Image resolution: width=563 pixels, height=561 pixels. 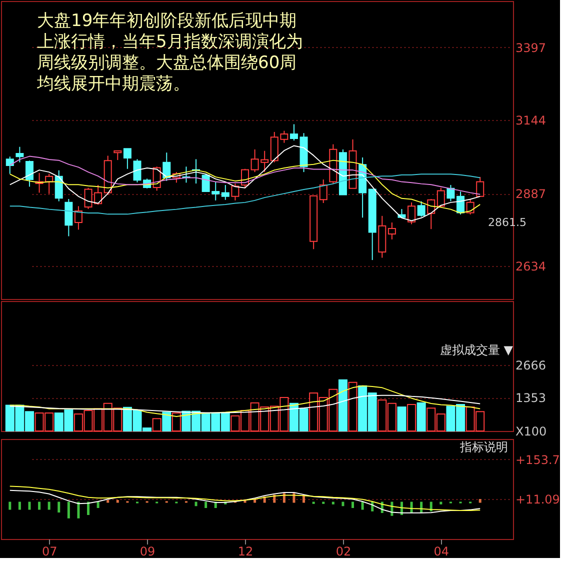 What do you see at coordinates (344, 551) in the screenshot?
I see `x-tick-label: 02` at bounding box center [344, 551].